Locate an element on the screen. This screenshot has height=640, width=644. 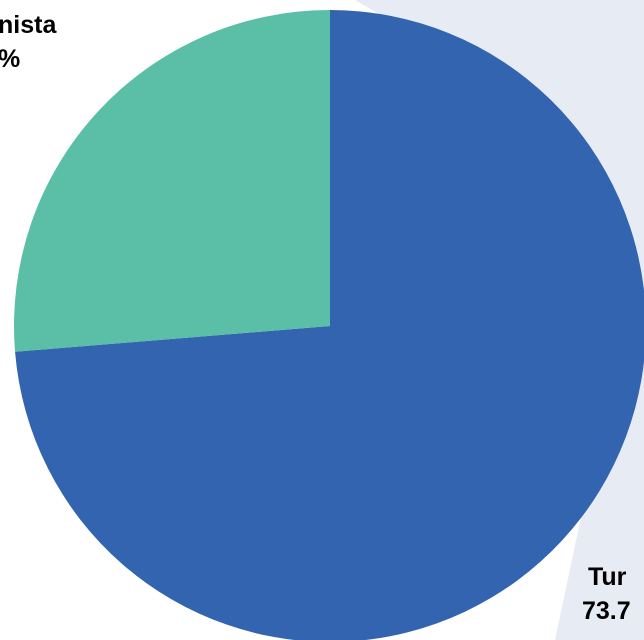
excursionista-label: nista % is located at coordinates (28, 42).